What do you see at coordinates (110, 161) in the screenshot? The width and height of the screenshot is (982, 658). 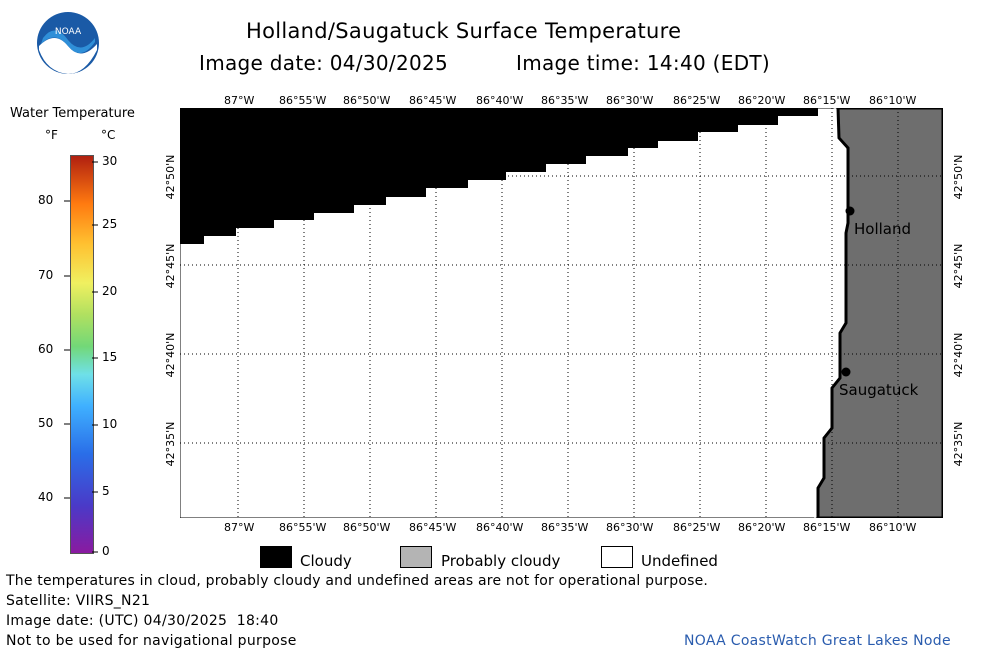 I see `c-tick: 30` at bounding box center [110, 161].